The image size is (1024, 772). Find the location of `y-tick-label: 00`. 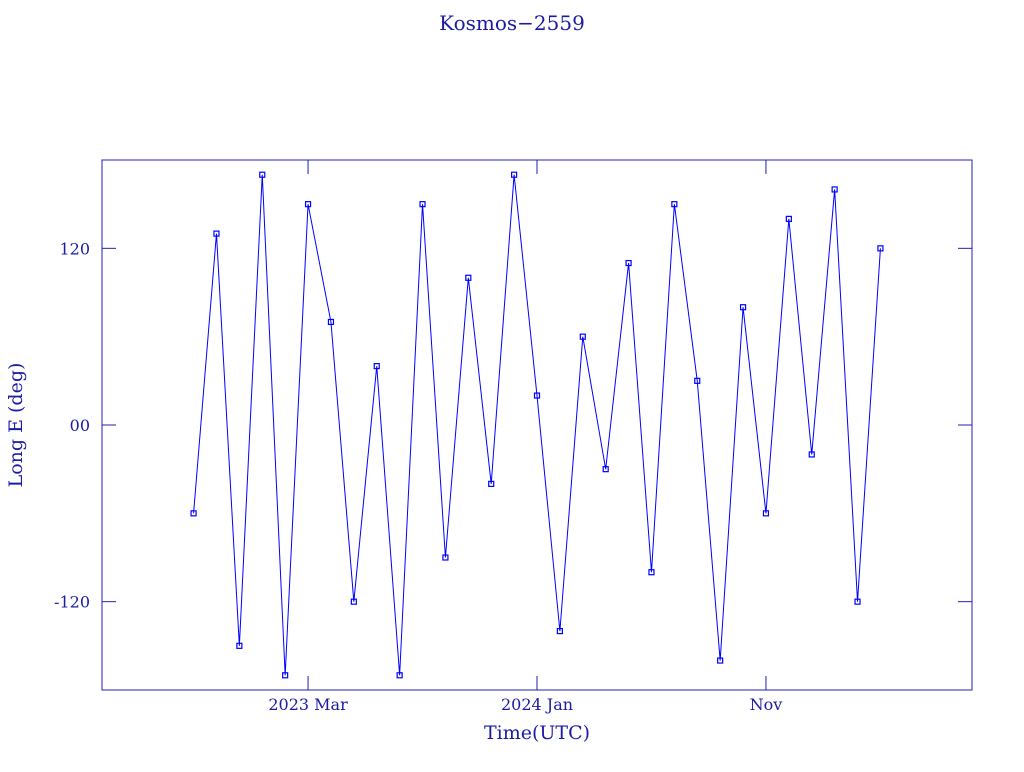

y-tick-label: 00 is located at coordinates (80, 425).